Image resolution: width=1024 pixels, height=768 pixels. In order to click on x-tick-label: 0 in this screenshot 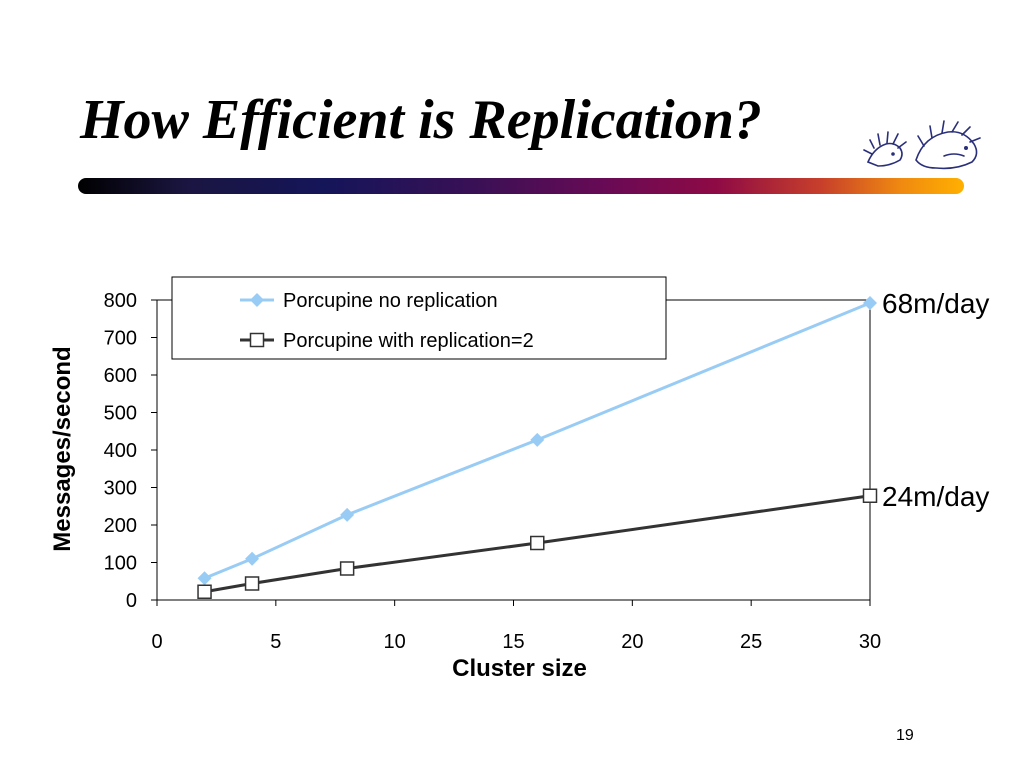, I will do `click(156, 642)`.